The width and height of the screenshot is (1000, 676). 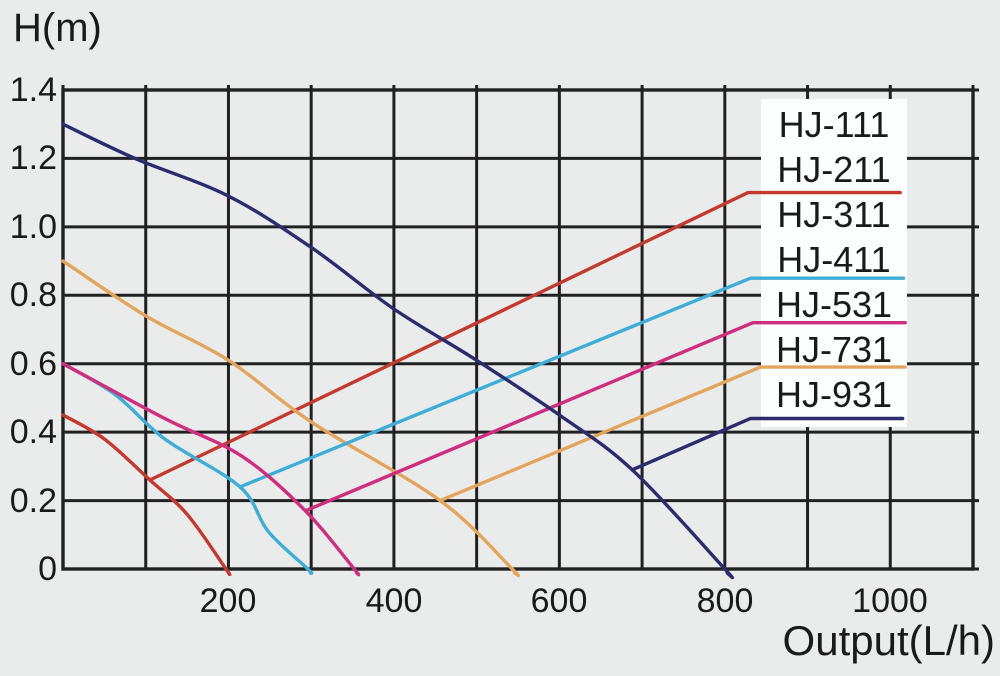 I want to click on x-axis-title: Output(L/h), so click(x=888, y=640).